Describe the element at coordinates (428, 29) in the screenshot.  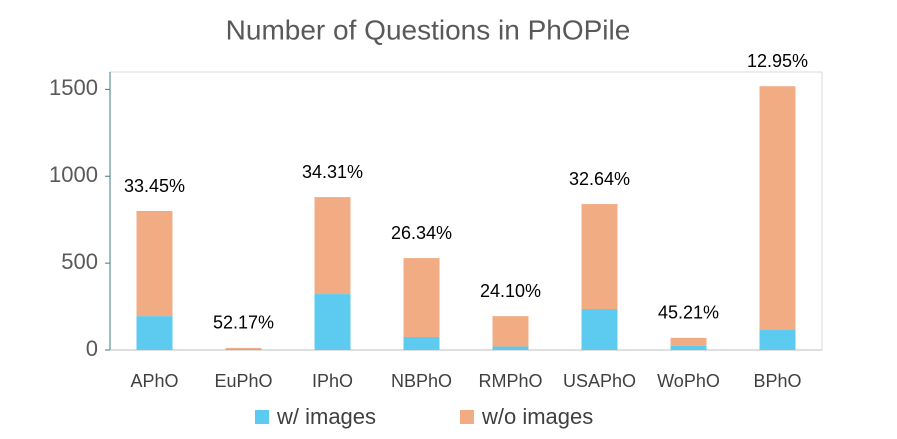
I see `chart-title: Number of Questions in PhOPile` at that location.